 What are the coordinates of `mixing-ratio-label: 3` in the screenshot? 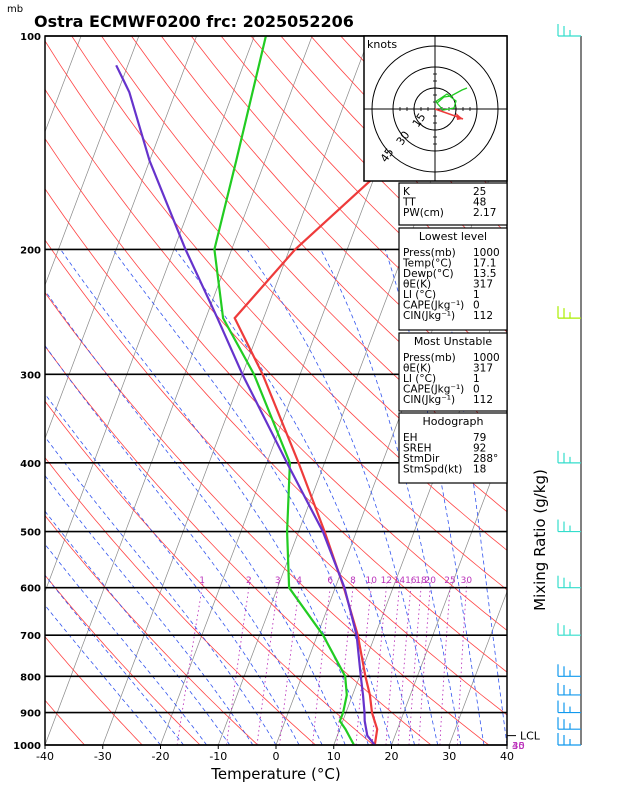 It's located at (278, 581).